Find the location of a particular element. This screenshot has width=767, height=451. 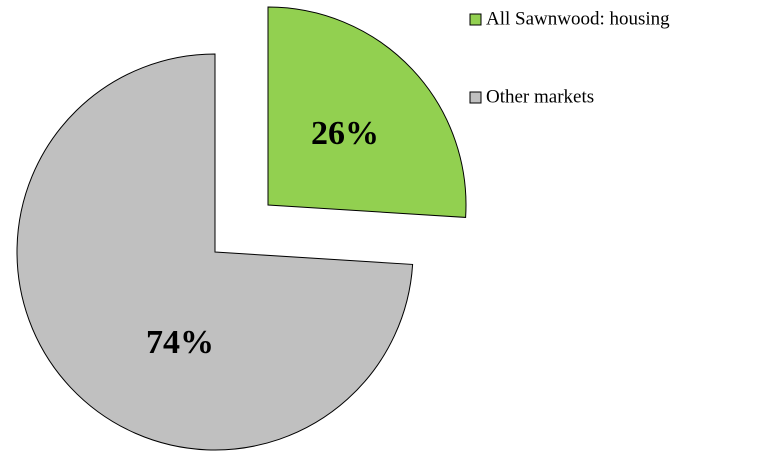

legend-label: Other markets is located at coordinates (540, 96).